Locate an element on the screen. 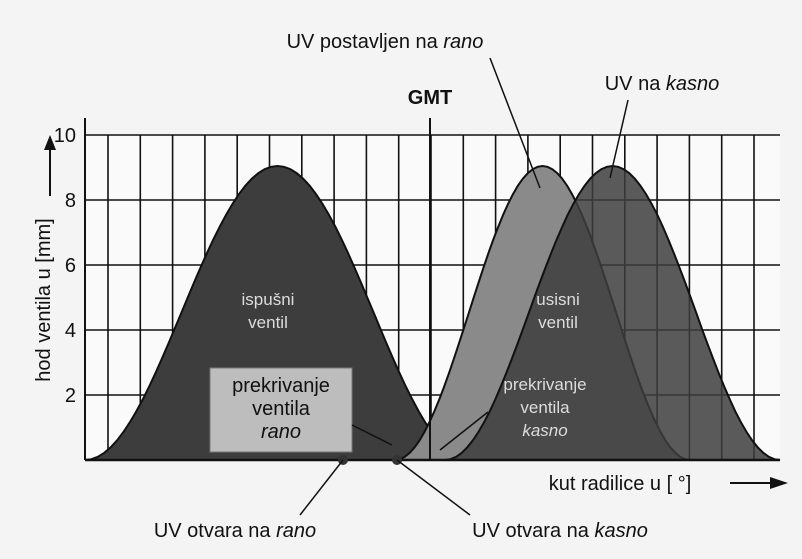 This screenshot has width=802, height=559. callout-late: UV na kasno is located at coordinates (662, 84).